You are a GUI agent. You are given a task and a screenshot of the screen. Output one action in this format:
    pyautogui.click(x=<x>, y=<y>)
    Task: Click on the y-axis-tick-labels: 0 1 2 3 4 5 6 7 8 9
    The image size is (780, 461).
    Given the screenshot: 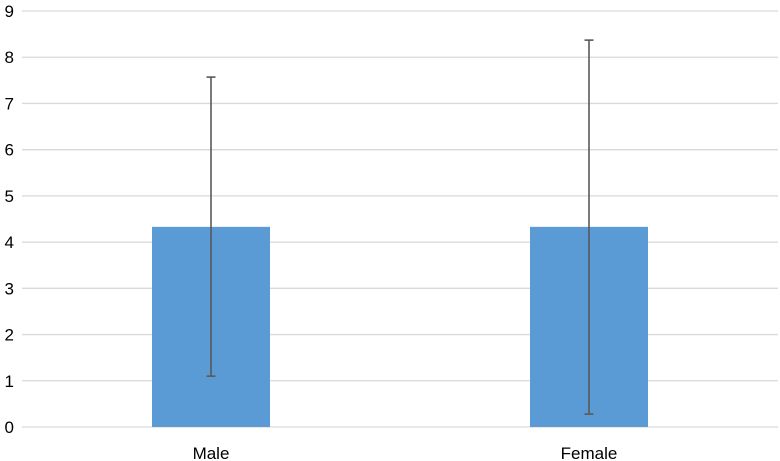 What is the action you would take?
    pyautogui.click(x=9, y=219)
    